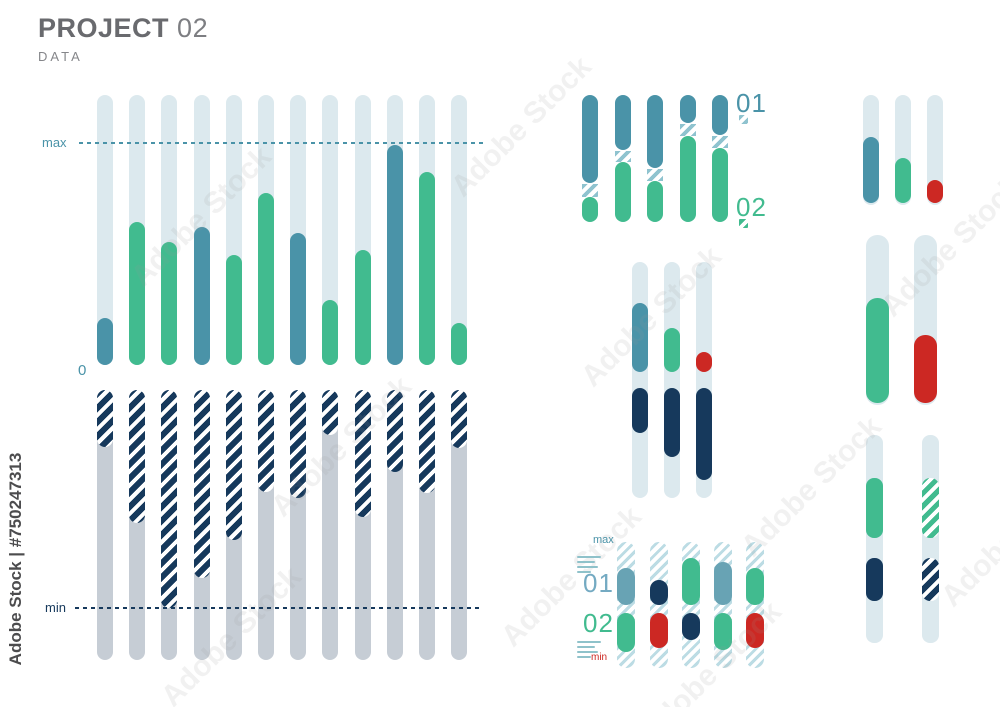 This screenshot has width=1000, height=707. Describe the element at coordinates (60, 56) in the screenshot. I see `page-subtitle: DATA` at that location.